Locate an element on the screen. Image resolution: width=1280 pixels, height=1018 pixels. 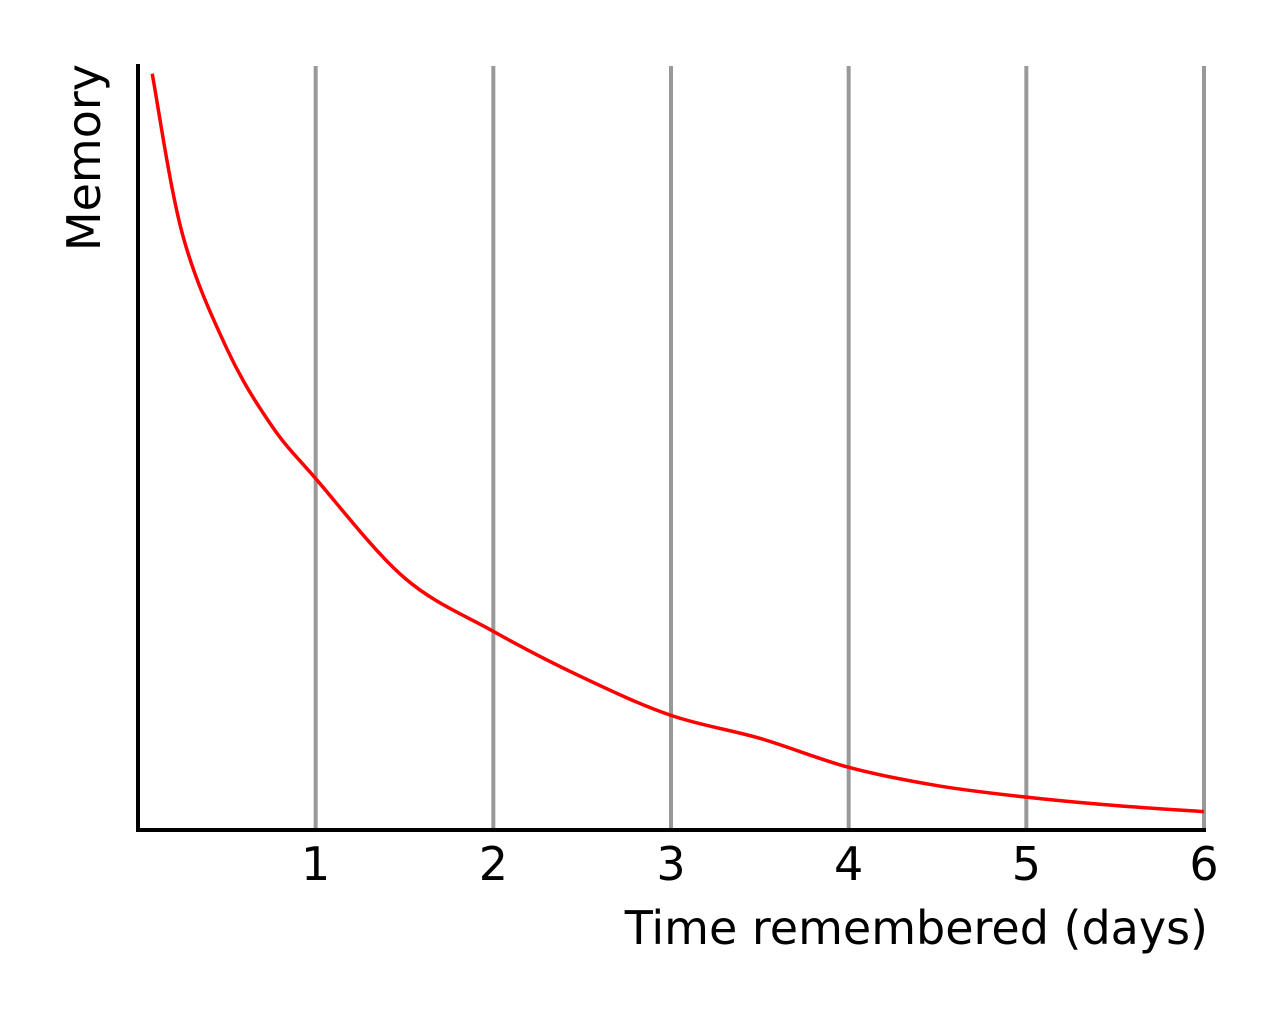
x-tick-label-3: 3 is located at coordinates (670, 864).